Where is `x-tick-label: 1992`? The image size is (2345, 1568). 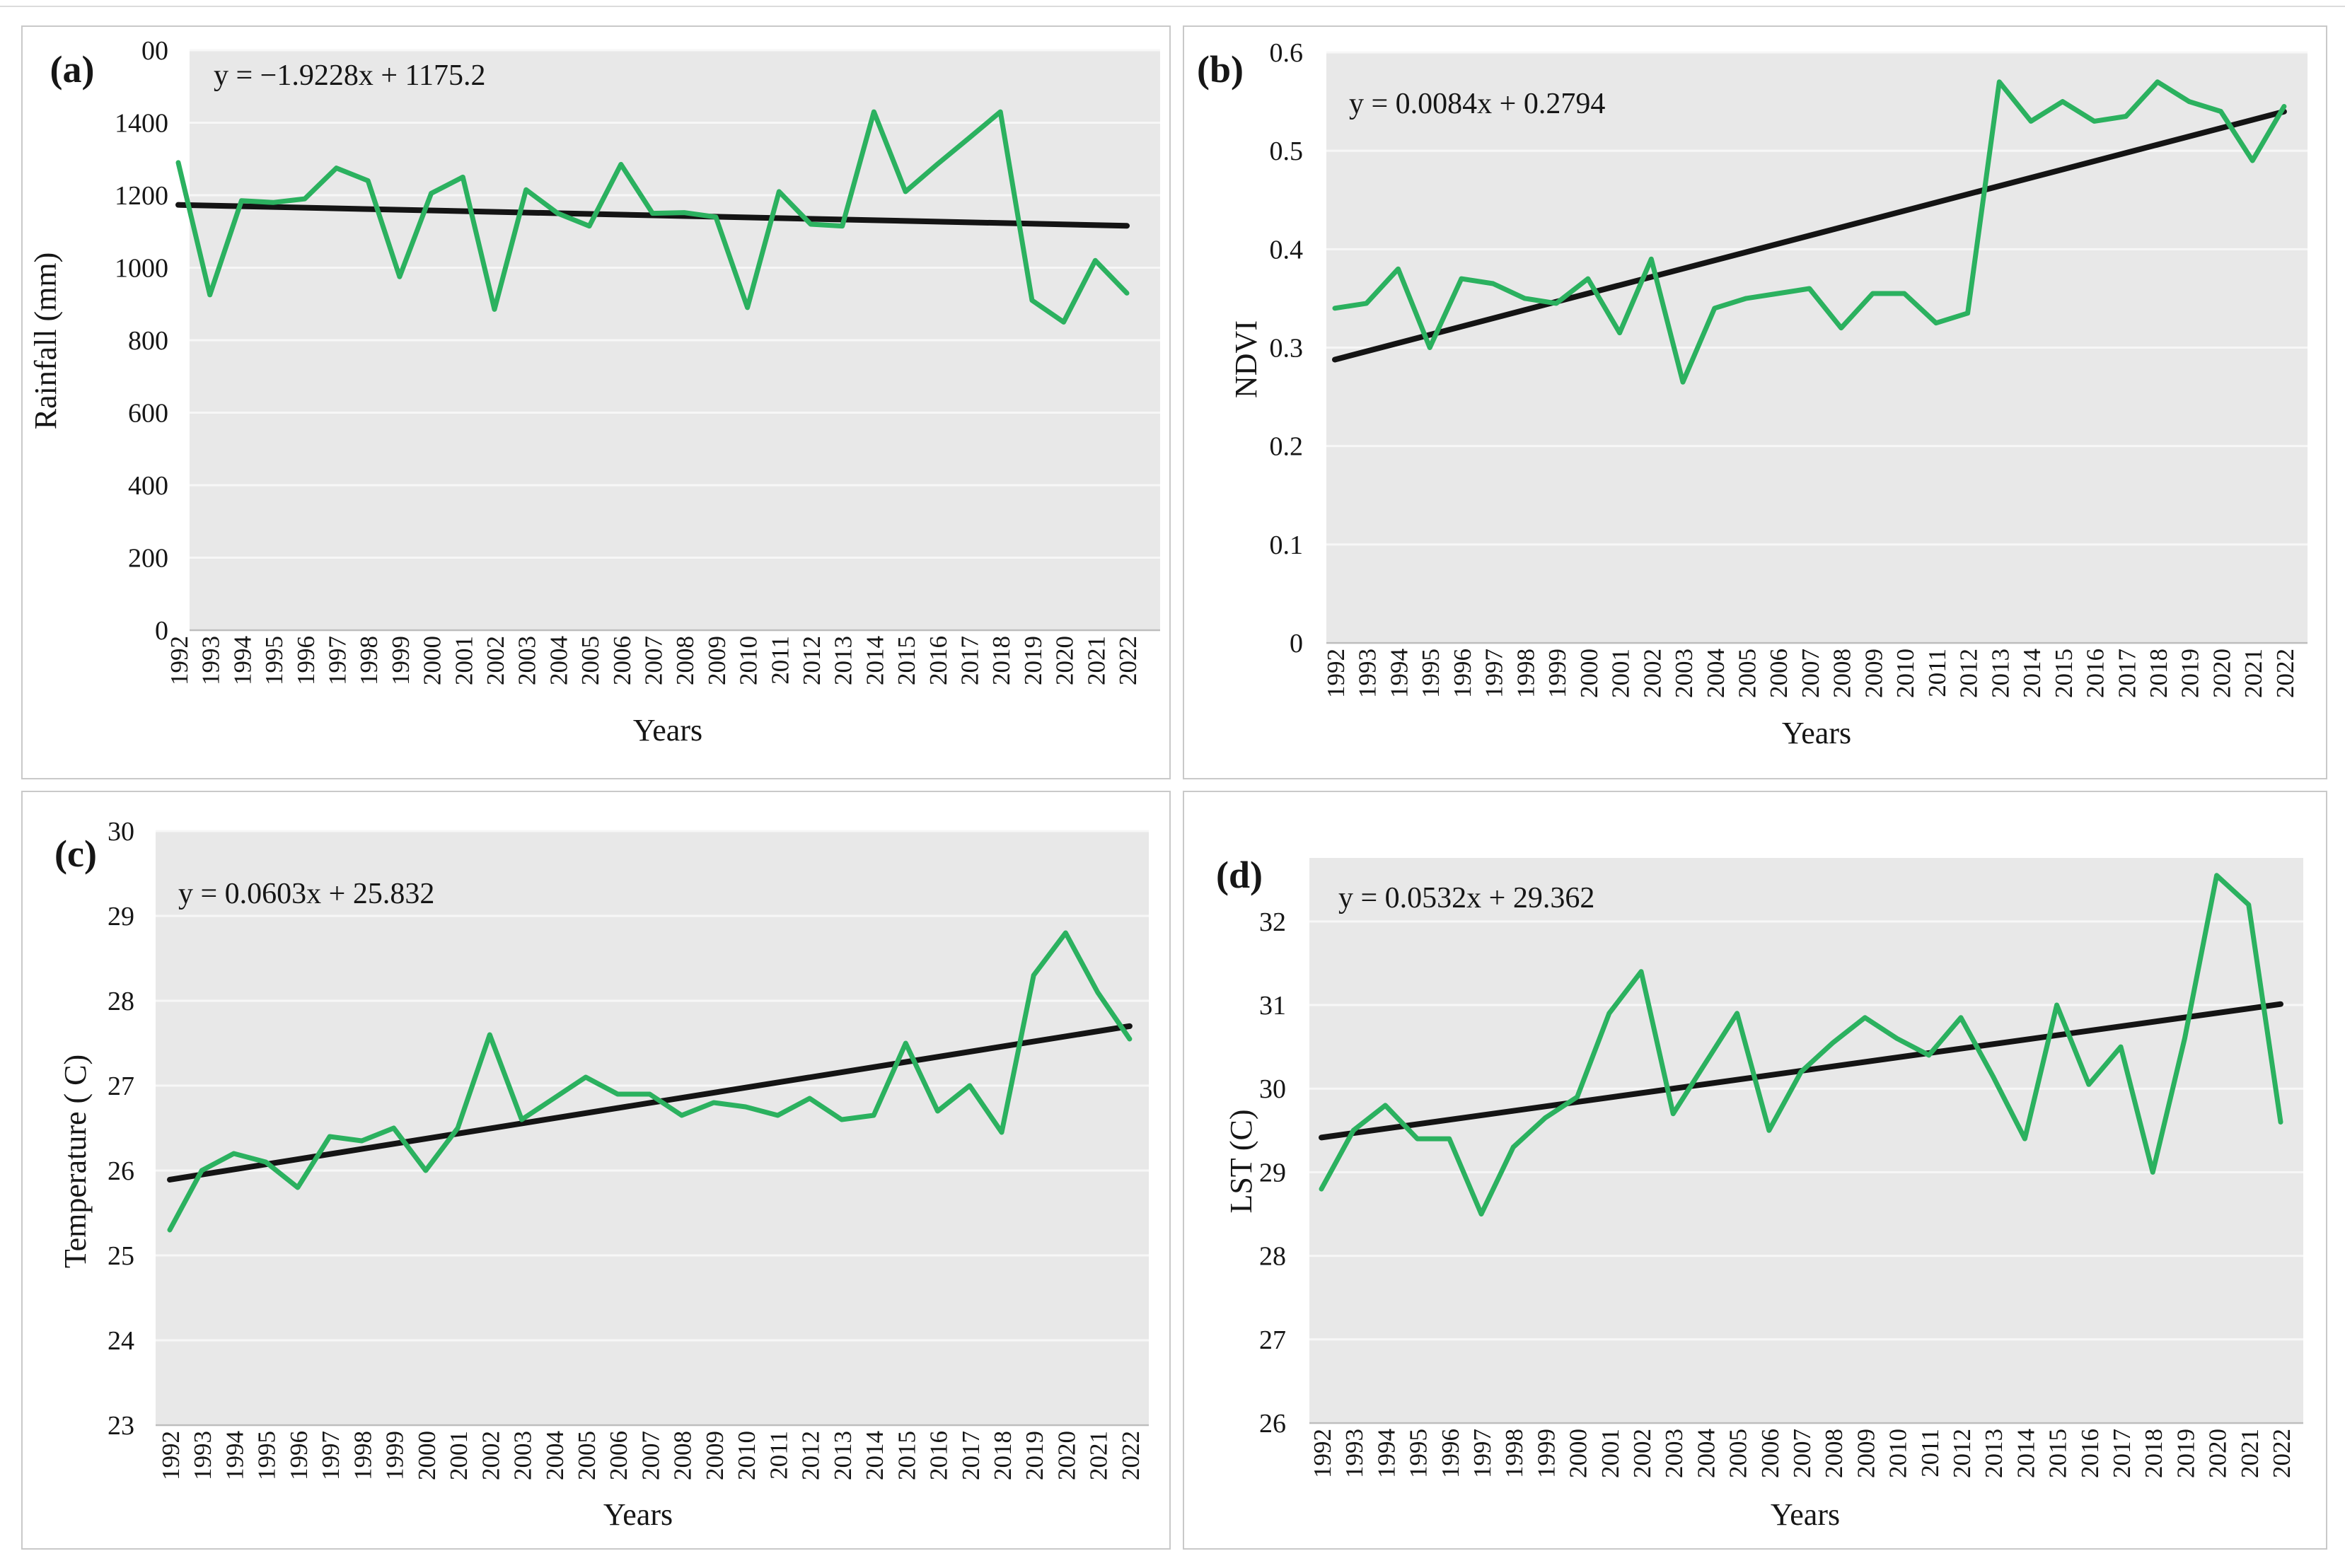
x-tick-label: 1992 is located at coordinates (179, 660).